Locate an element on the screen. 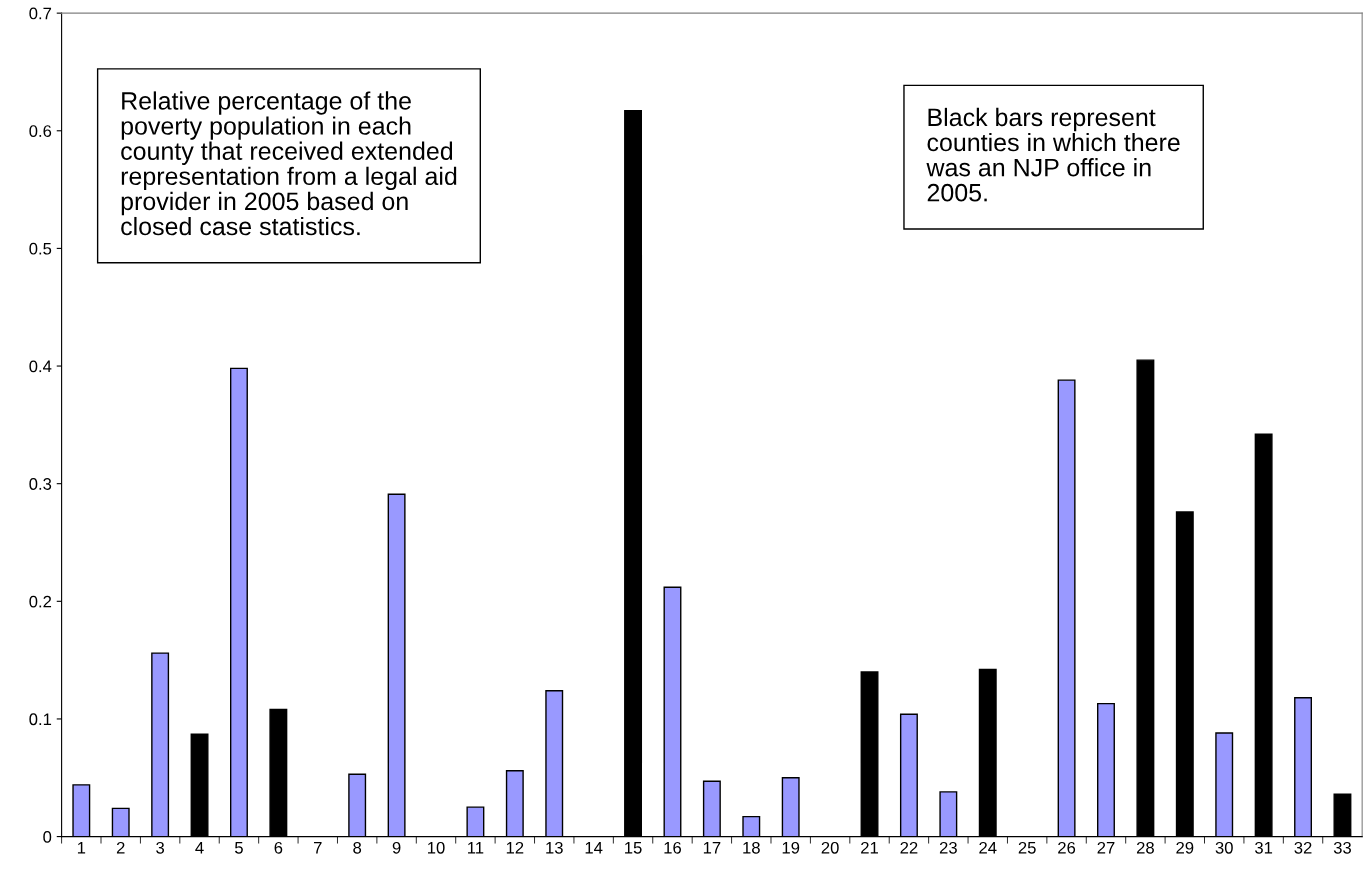 The image size is (1369, 876). x-tick-label: 20 is located at coordinates (830, 847).